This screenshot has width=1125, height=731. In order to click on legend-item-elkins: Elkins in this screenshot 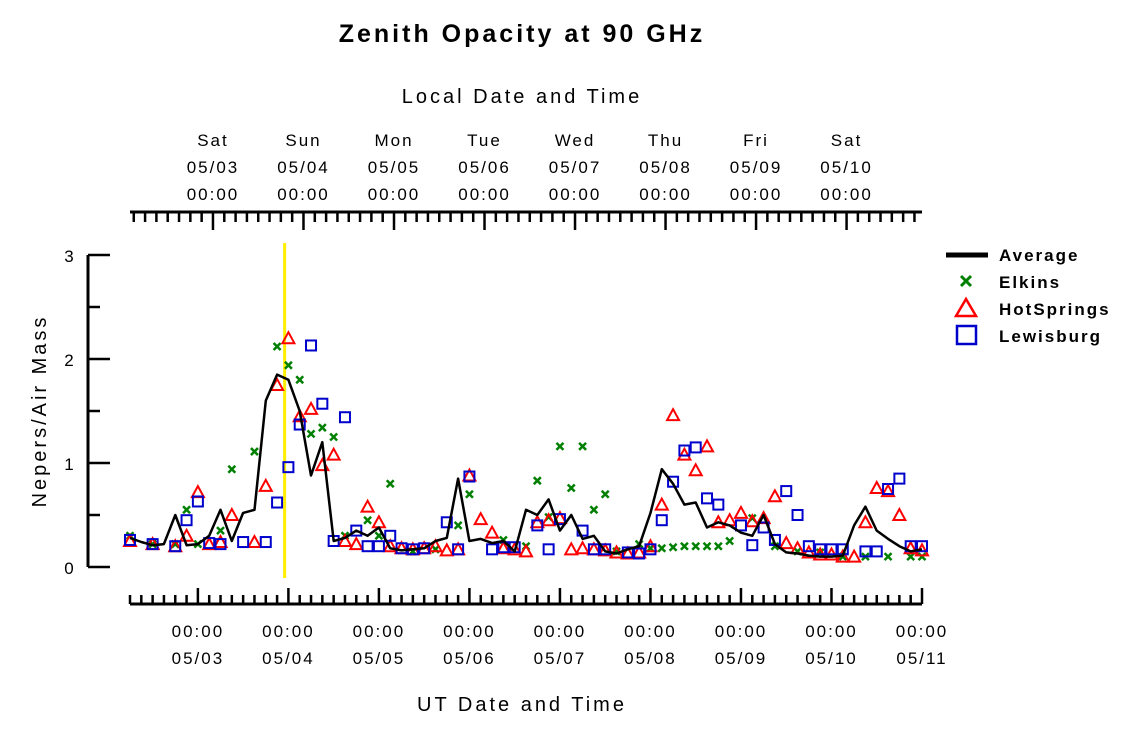, I will do `click(1010, 282)`.